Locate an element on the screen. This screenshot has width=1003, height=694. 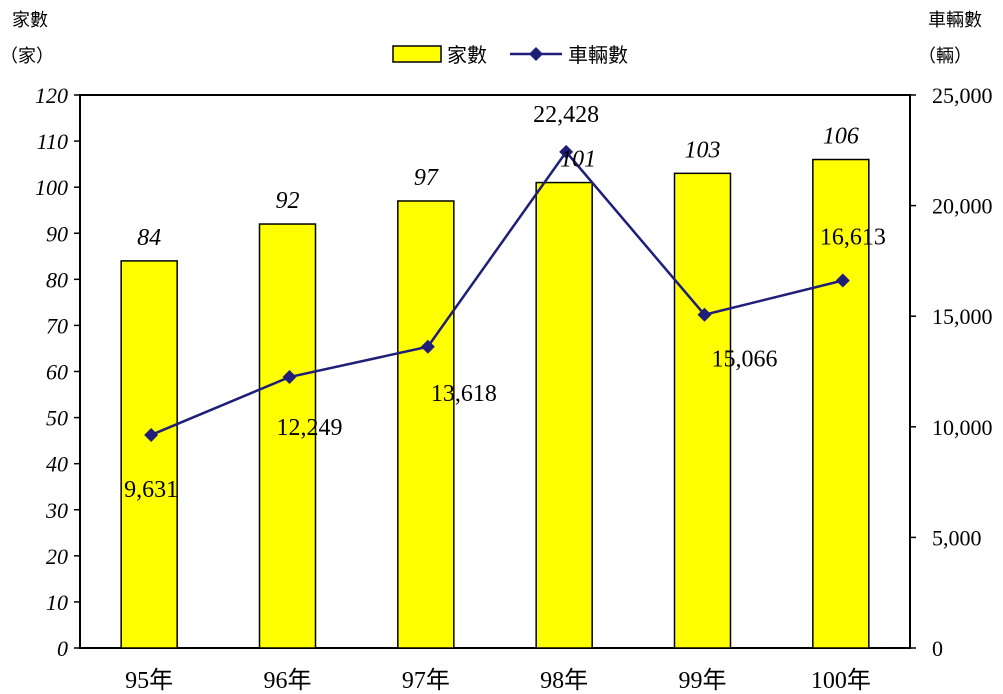
line-value-label: 13,618 is located at coordinates (464, 394).